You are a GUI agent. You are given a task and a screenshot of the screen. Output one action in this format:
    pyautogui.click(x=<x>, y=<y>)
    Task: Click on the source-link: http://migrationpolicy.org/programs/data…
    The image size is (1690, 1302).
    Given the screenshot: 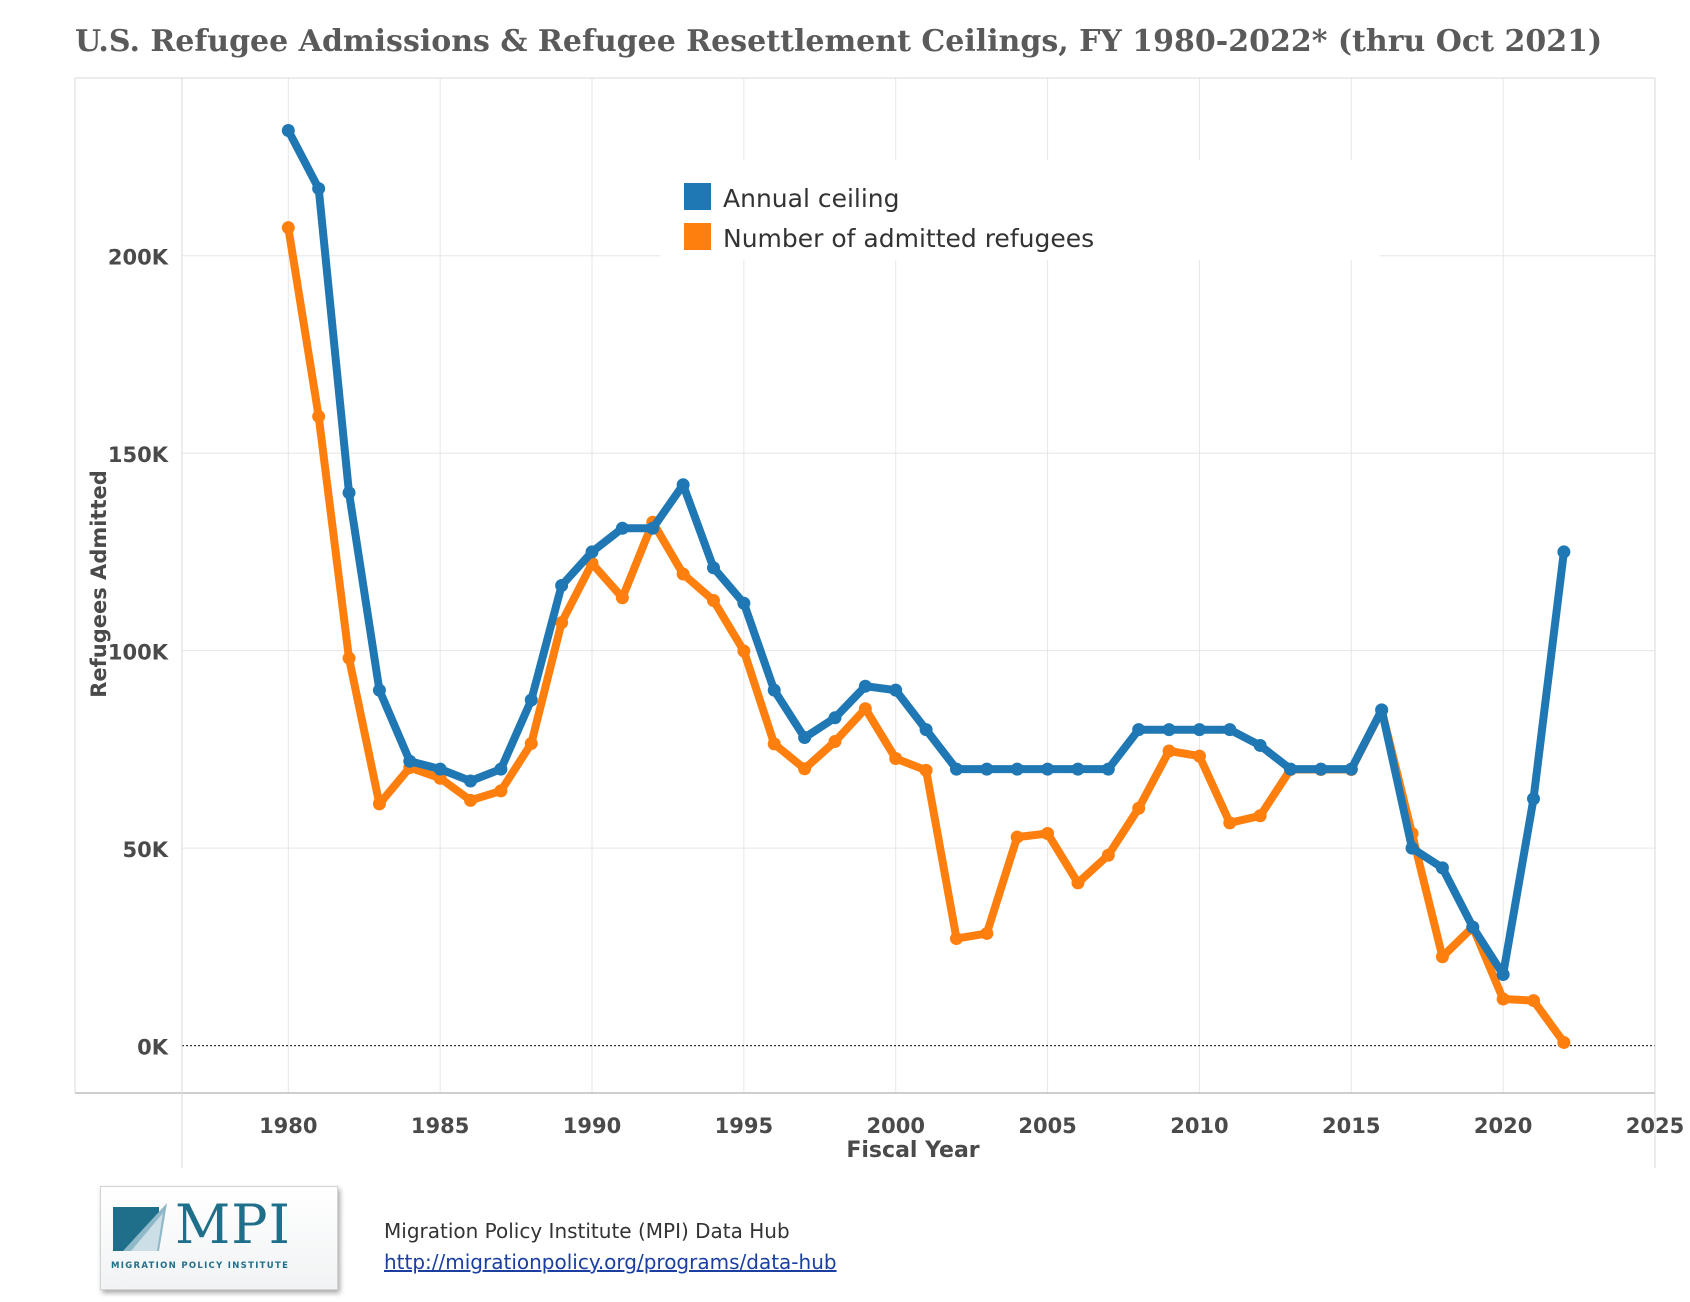 What is the action you would take?
    pyautogui.click(x=610, y=1262)
    